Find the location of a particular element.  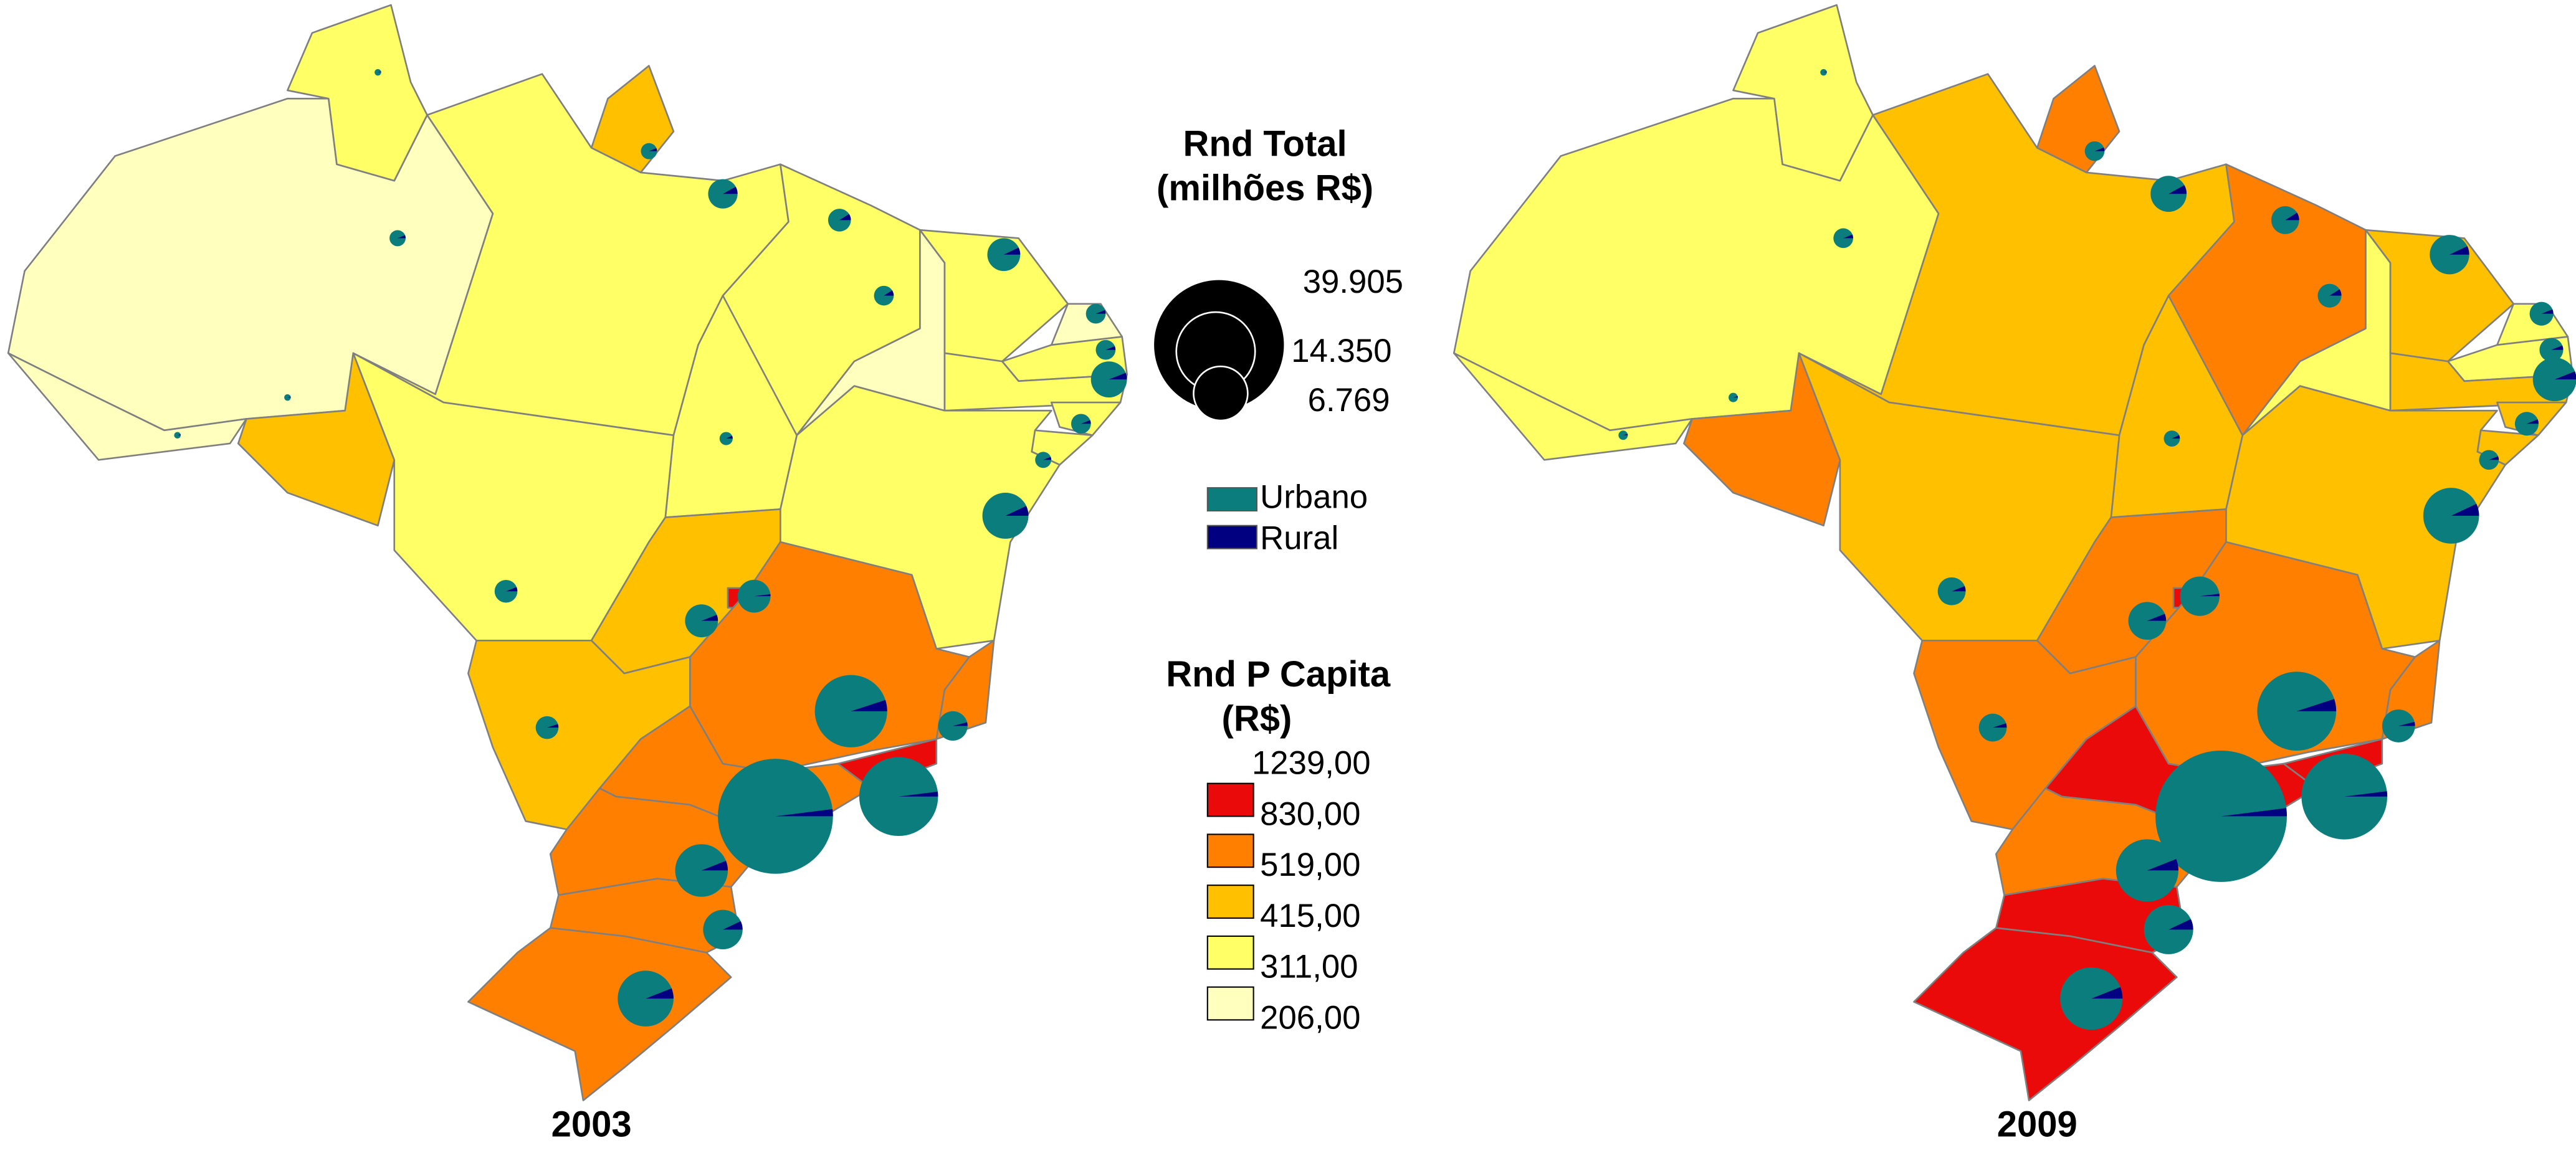

pie-legend-label: Urbano is located at coordinates (1314, 498).